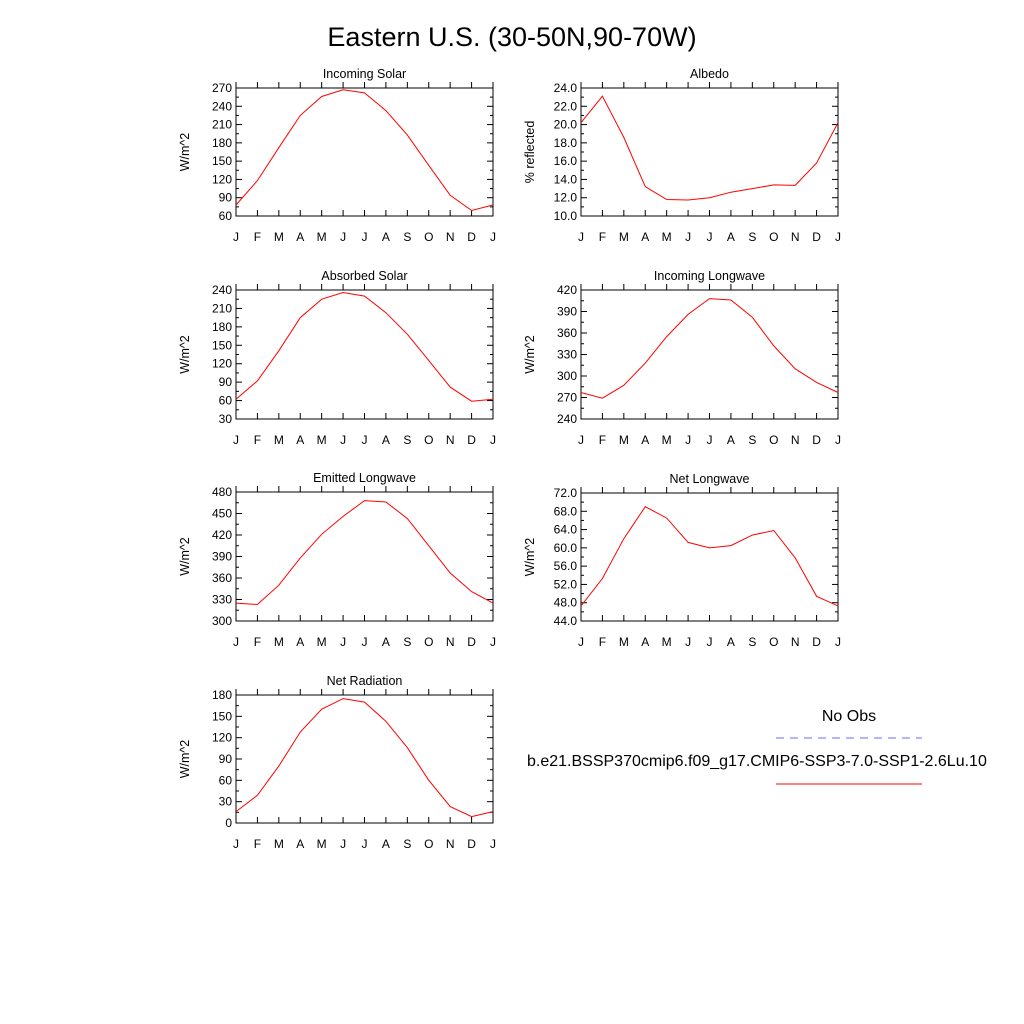 The height and width of the screenshot is (1024, 1024). Describe the element at coordinates (428, 642) in the screenshot. I see `emitted-longwave-xtick-label: O` at that location.